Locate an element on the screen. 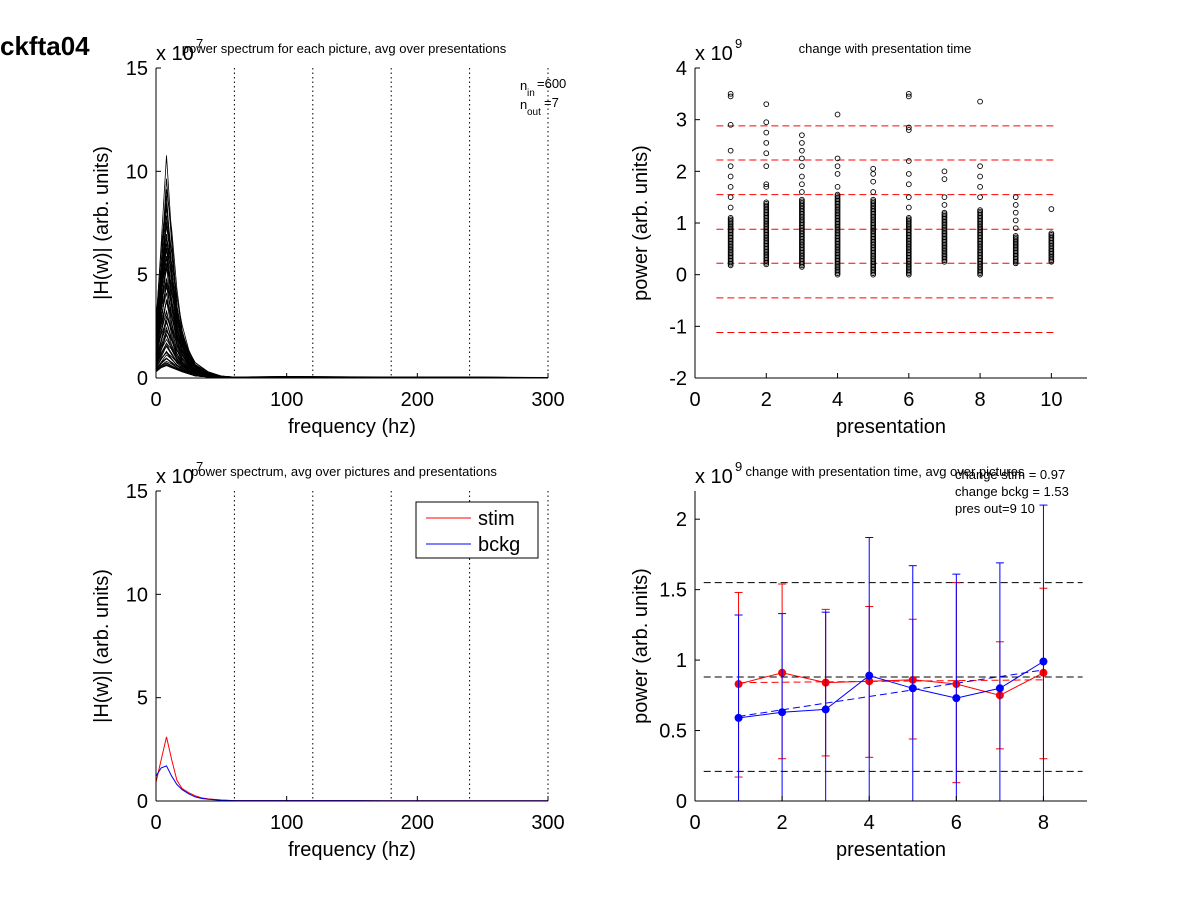  x-tick-label: 200 is located at coordinates (417, 400).